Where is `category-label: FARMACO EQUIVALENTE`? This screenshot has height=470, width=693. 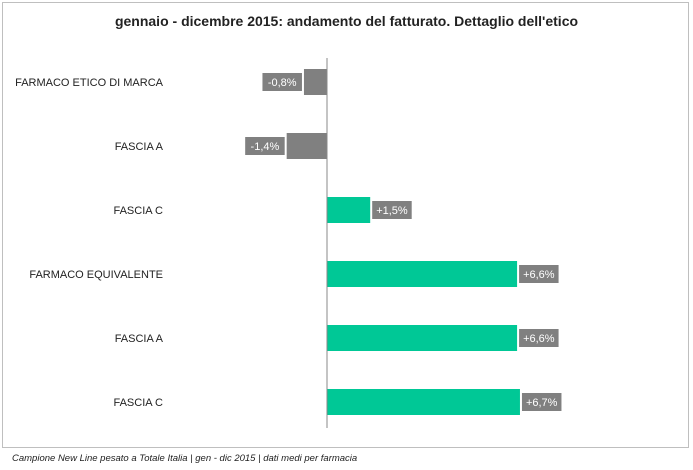 category-label: FARMACO EQUIVALENTE is located at coordinates (96, 275).